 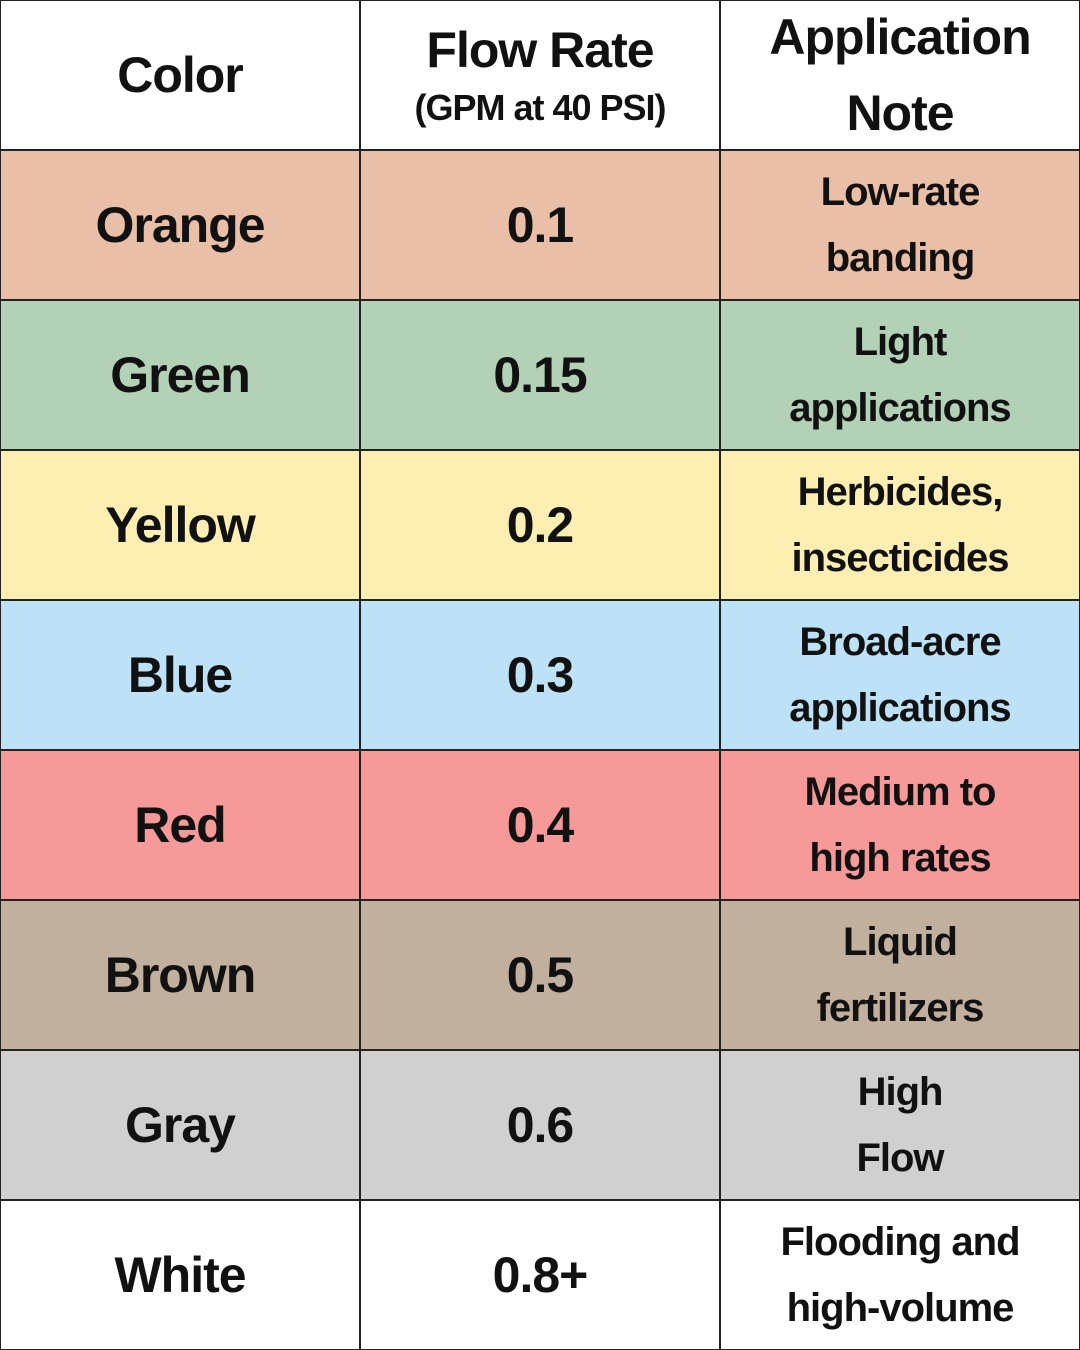 I want to click on flow-rate: 0.3, so click(x=540, y=675).